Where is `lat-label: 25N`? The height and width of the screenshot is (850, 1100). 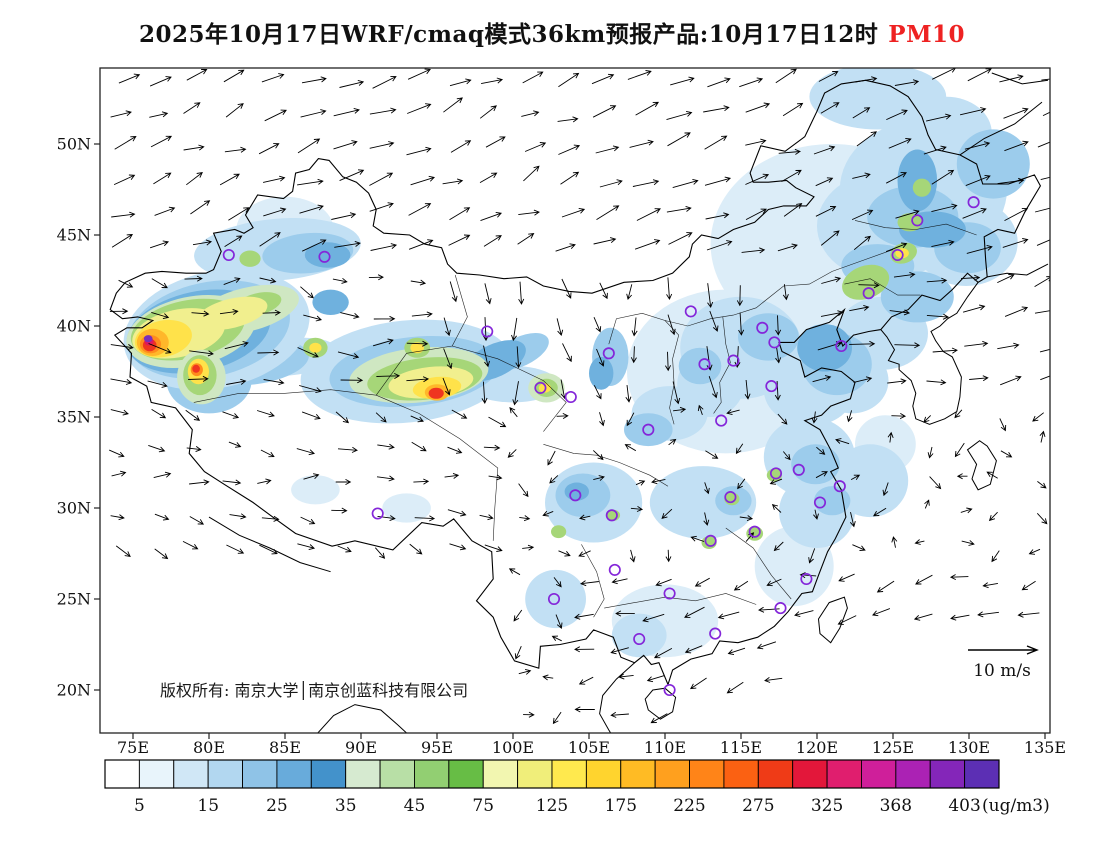
lat-label: 25N is located at coordinates (74, 599).